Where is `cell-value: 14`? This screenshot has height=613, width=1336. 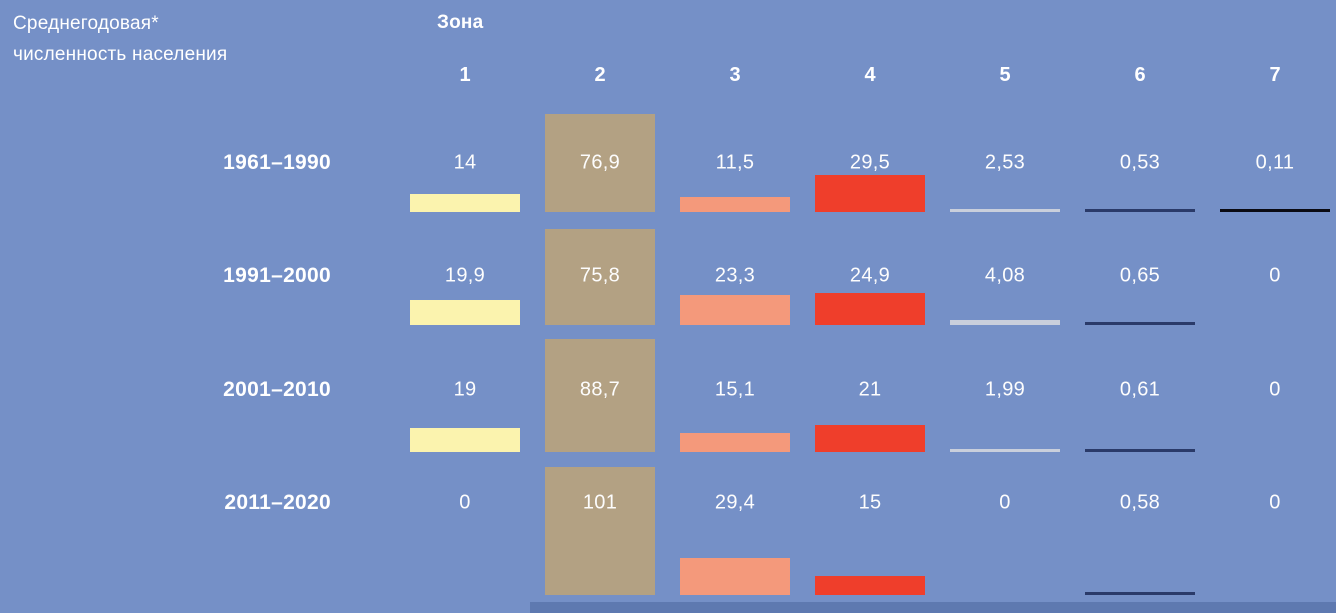 cell-value: 14 is located at coordinates (465, 162).